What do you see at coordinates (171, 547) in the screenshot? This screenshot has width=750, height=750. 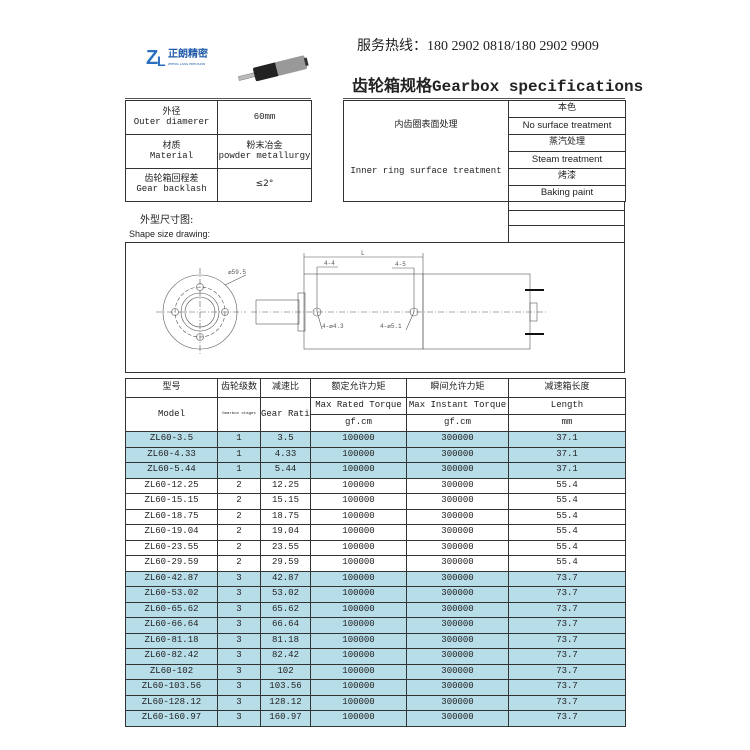 I see `table-cell: ZL60-23.55` at bounding box center [171, 547].